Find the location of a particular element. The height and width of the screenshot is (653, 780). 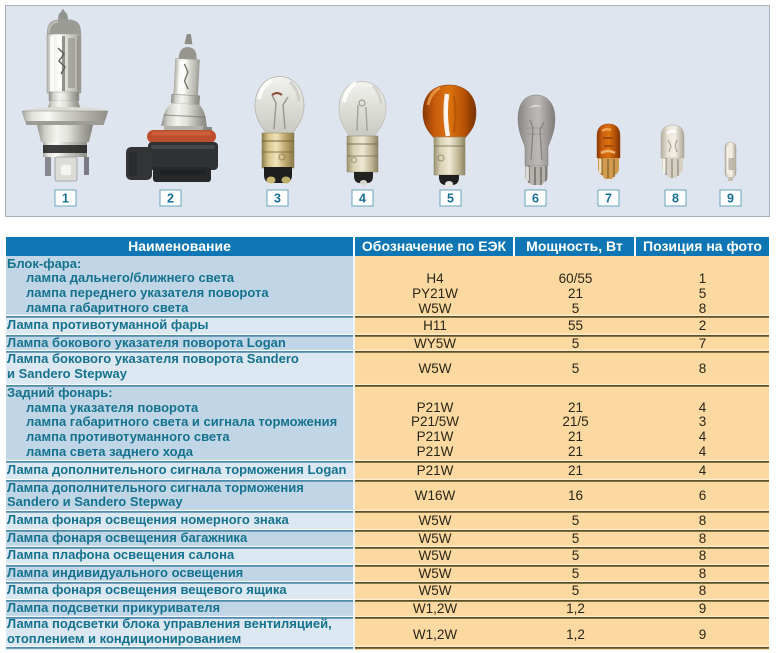

svg-text: 6 is located at coordinates (535, 199).